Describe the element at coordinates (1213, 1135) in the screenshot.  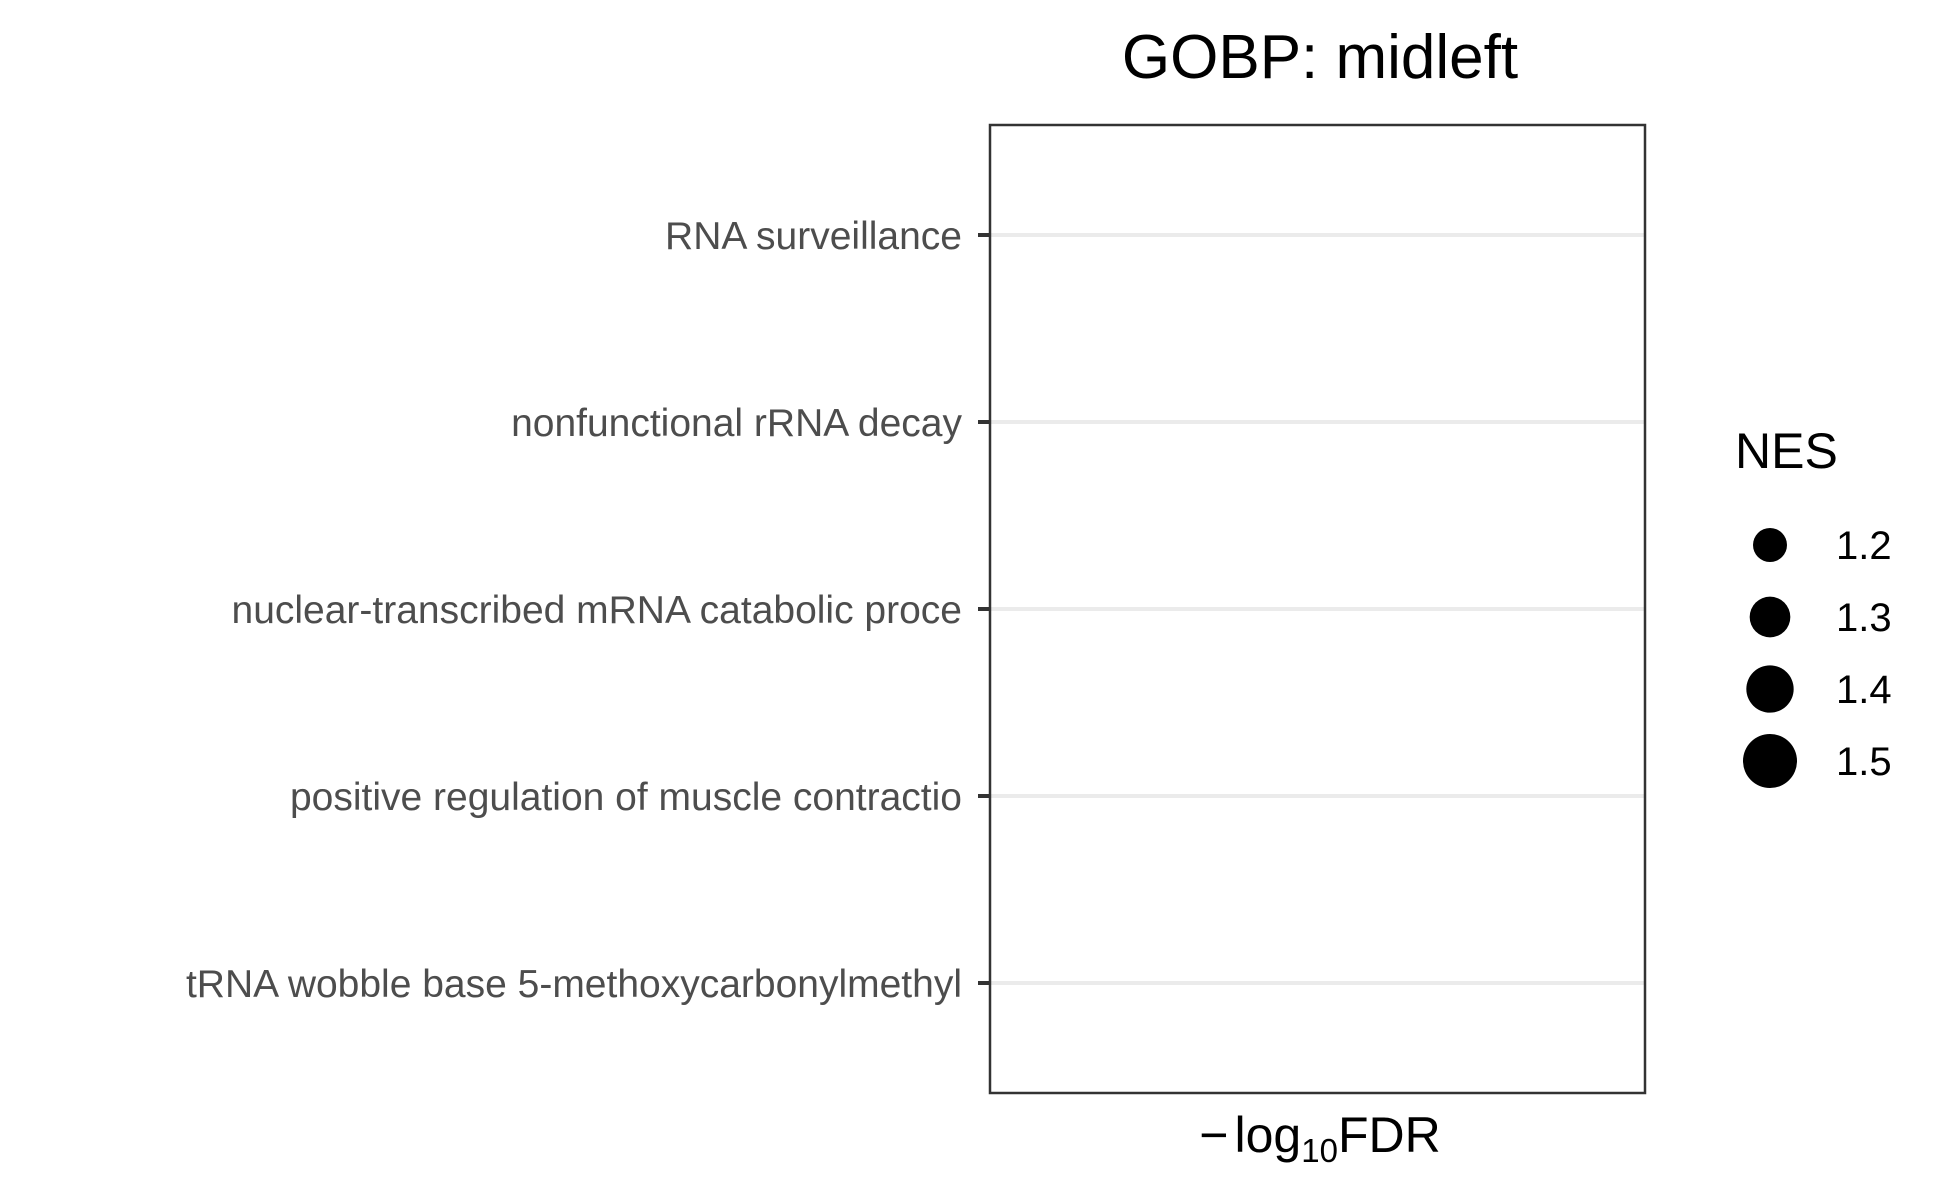
I see `x-axis-title-prefix: −` at that location.